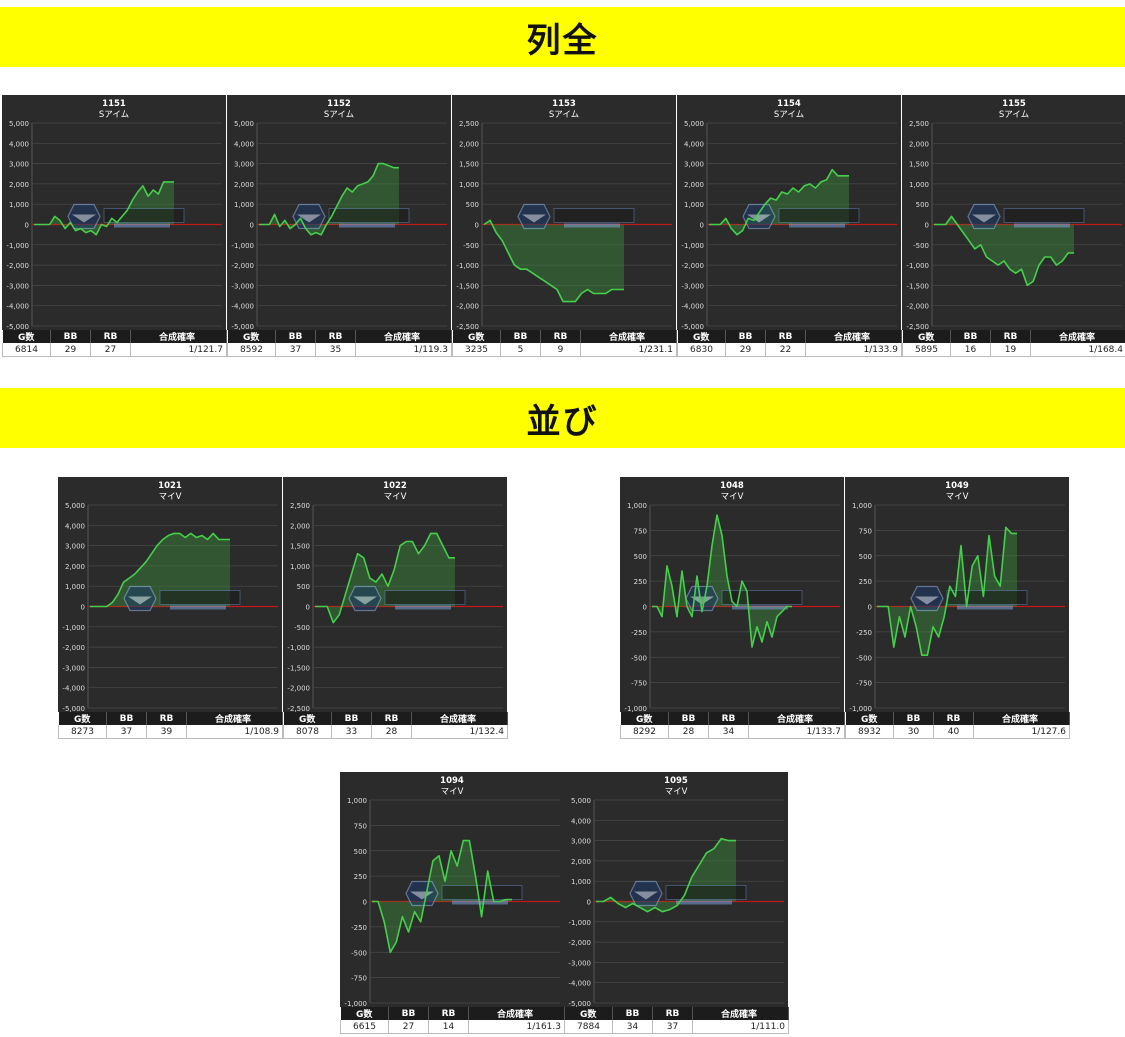  Describe the element at coordinates (740, 1027) in the screenshot. I see `combined-rate: 1/111.0` at that location.